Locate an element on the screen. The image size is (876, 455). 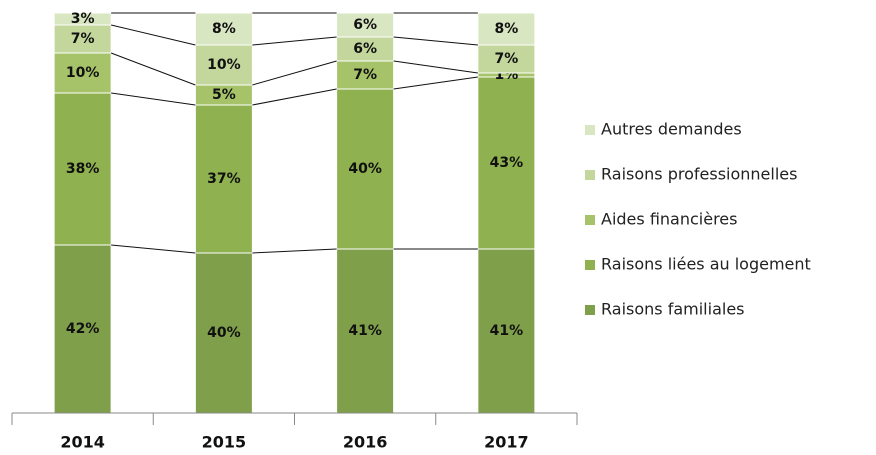
x-tick-label: 2014 is located at coordinates (82, 442).